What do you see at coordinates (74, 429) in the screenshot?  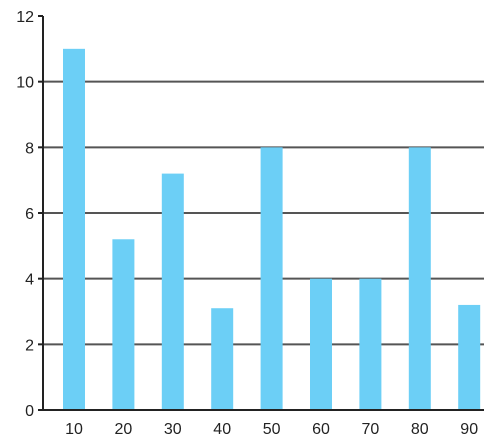 I see `x-tick-label: 10` at bounding box center [74, 429].